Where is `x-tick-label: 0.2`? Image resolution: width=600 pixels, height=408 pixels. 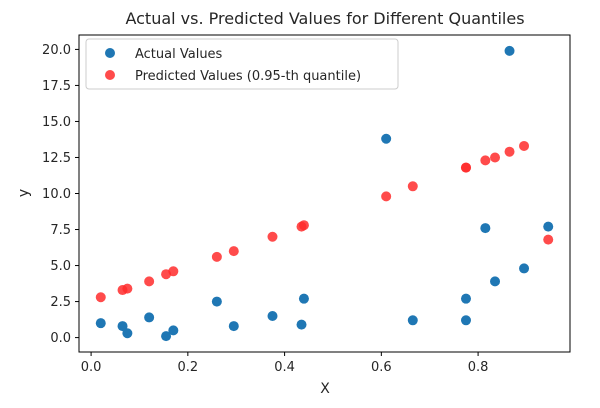 x-tick-label: 0.2 is located at coordinates (187, 367).